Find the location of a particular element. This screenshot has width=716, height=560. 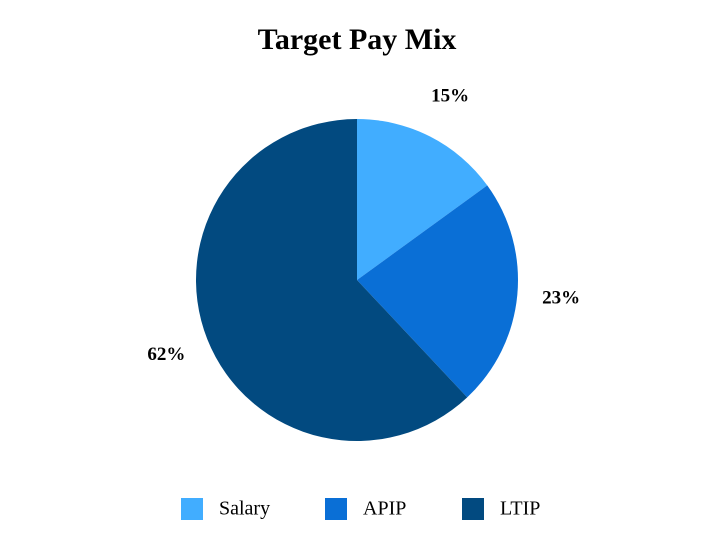

value-label: 15% is located at coordinates (450, 96).